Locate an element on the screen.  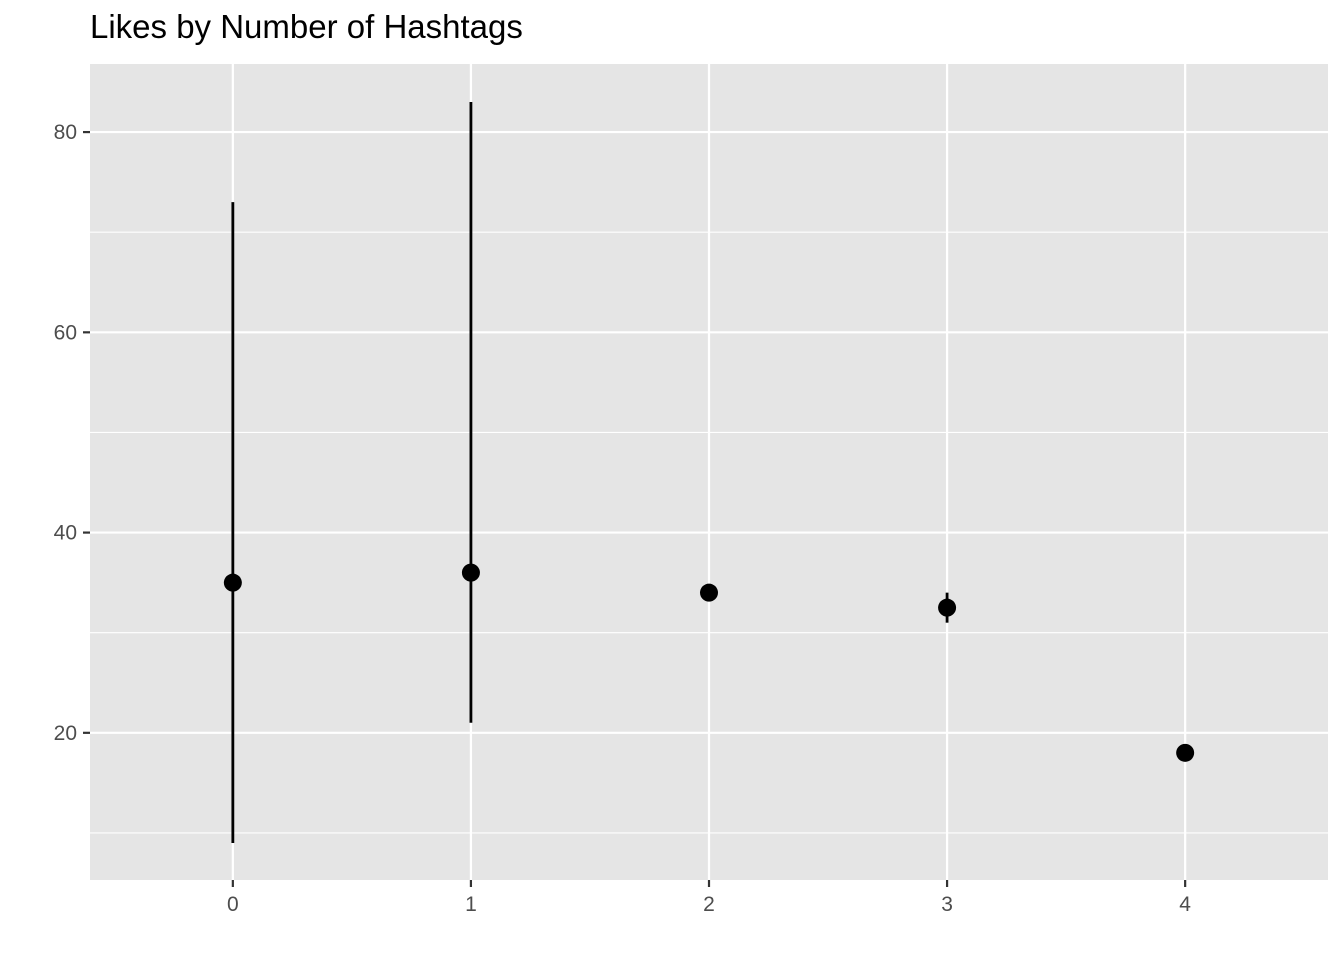
x-tick-label: 4 is located at coordinates (1185, 904).